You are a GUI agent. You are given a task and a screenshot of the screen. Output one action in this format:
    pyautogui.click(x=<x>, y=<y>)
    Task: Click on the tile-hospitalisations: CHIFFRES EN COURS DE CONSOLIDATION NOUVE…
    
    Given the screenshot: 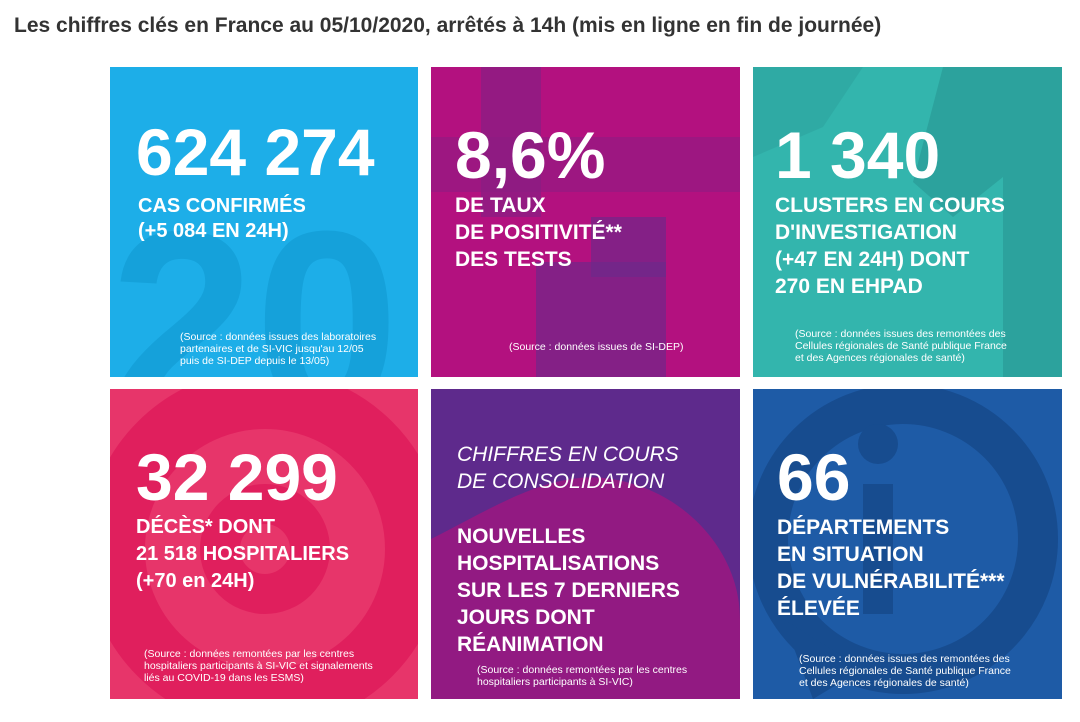 What is the action you would take?
    pyautogui.click(x=585, y=544)
    